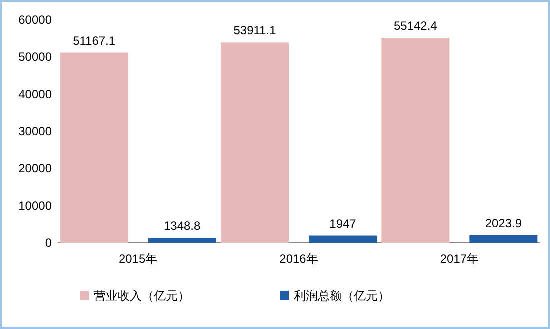 The image size is (550, 329). I want to click on y-tick-label: 10000, so click(35, 205).